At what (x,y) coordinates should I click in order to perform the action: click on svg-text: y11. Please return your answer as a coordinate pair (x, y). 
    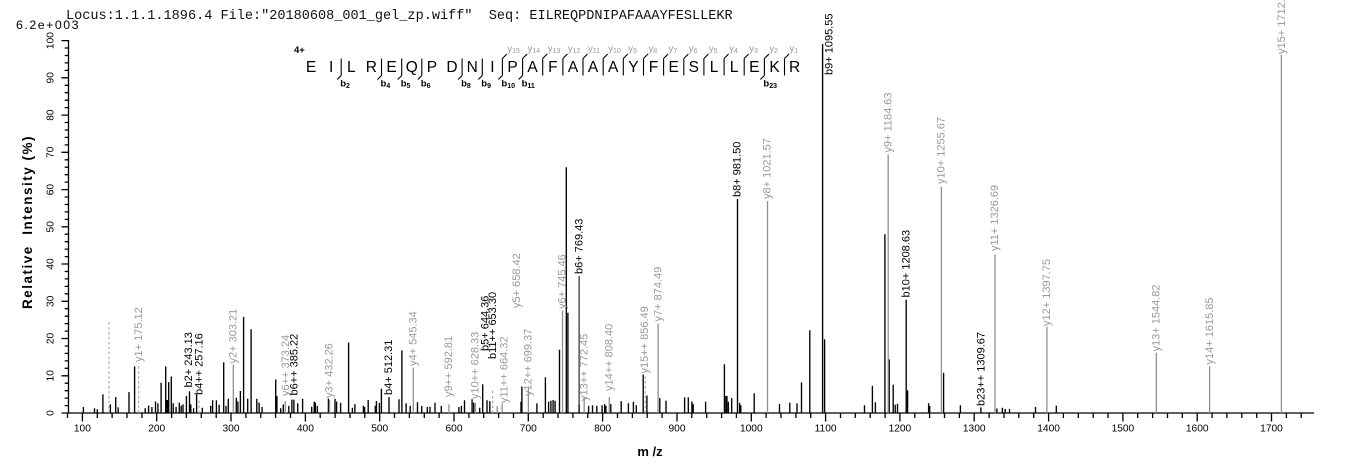
    Looking at the image, I should click on (594, 50).